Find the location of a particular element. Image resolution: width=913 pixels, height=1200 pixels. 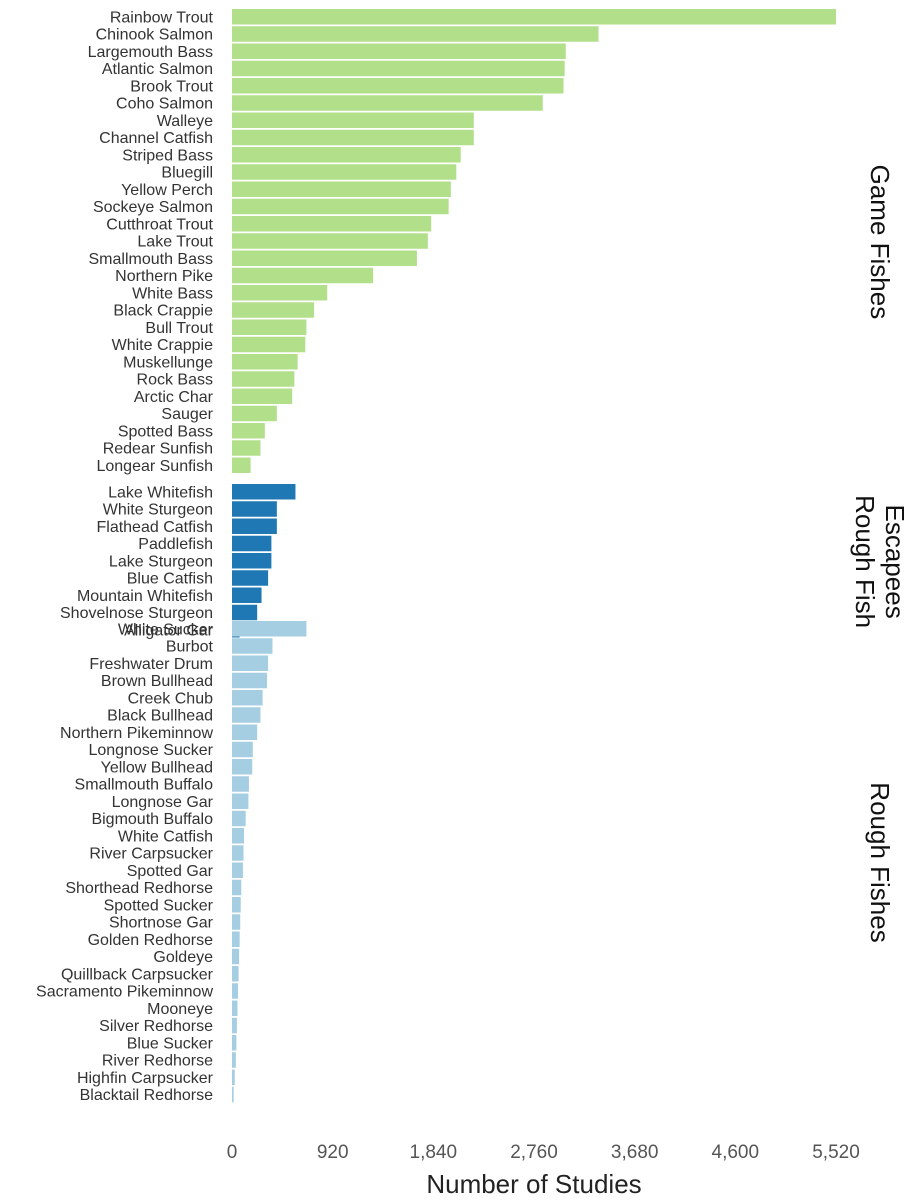

category-label-flathead-catfish: Flathead Catfish is located at coordinates (154, 527).